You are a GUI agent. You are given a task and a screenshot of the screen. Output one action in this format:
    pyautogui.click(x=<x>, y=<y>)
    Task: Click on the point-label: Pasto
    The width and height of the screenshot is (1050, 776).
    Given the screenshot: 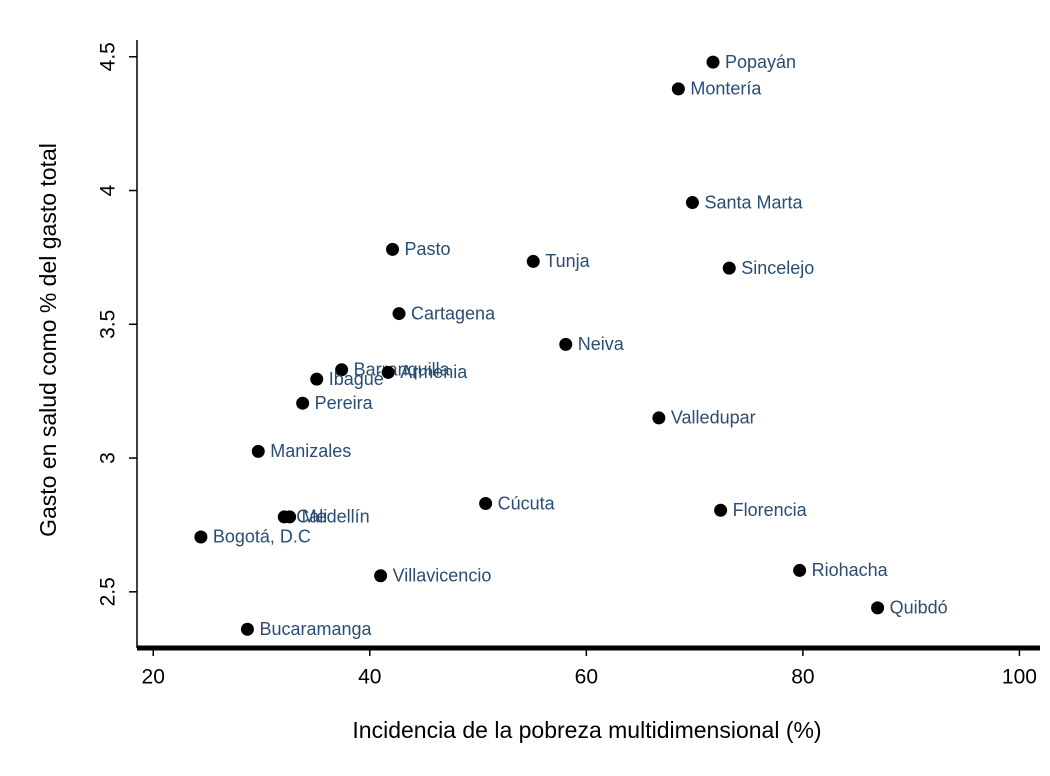 What is the action you would take?
    pyautogui.click(x=428, y=249)
    